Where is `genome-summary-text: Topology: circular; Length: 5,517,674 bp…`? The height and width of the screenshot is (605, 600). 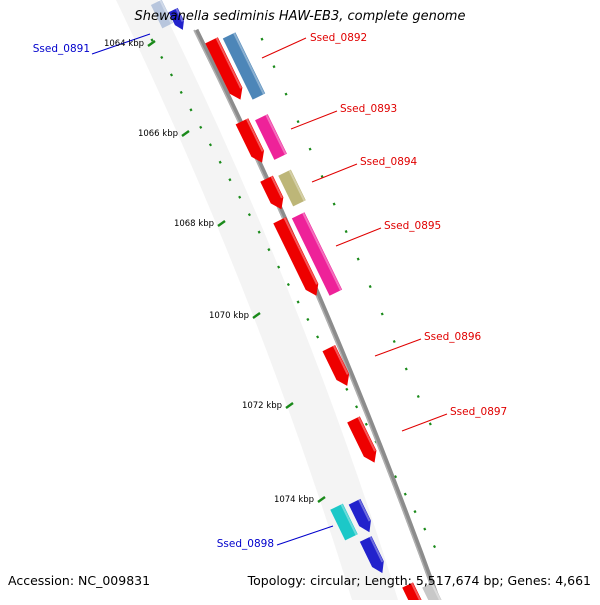
genome-summary-text: Topology: circular; Length: 5,517,674 bp… is located at coordinates (419, 580).